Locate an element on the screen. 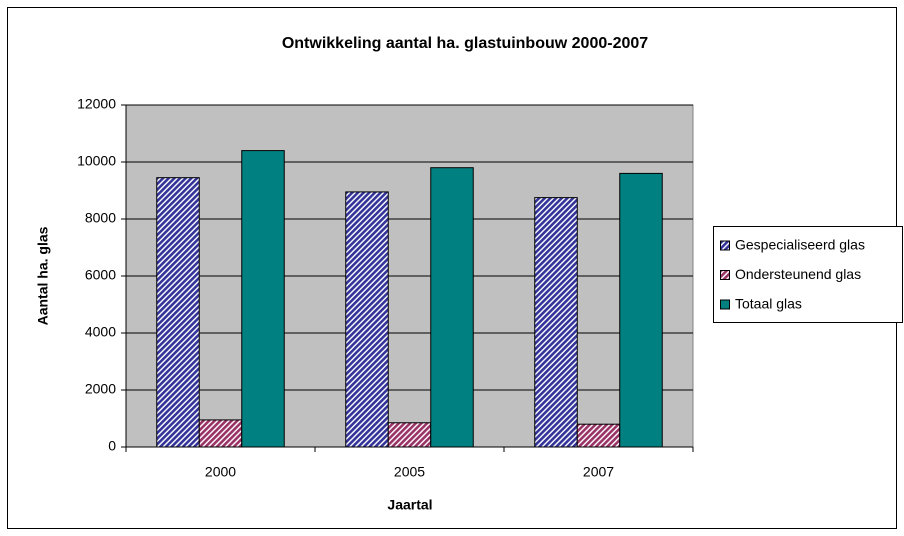 Image resolution: width=904 pixels, height=536 pixels. legend-box is located at coordinates (808, 274).